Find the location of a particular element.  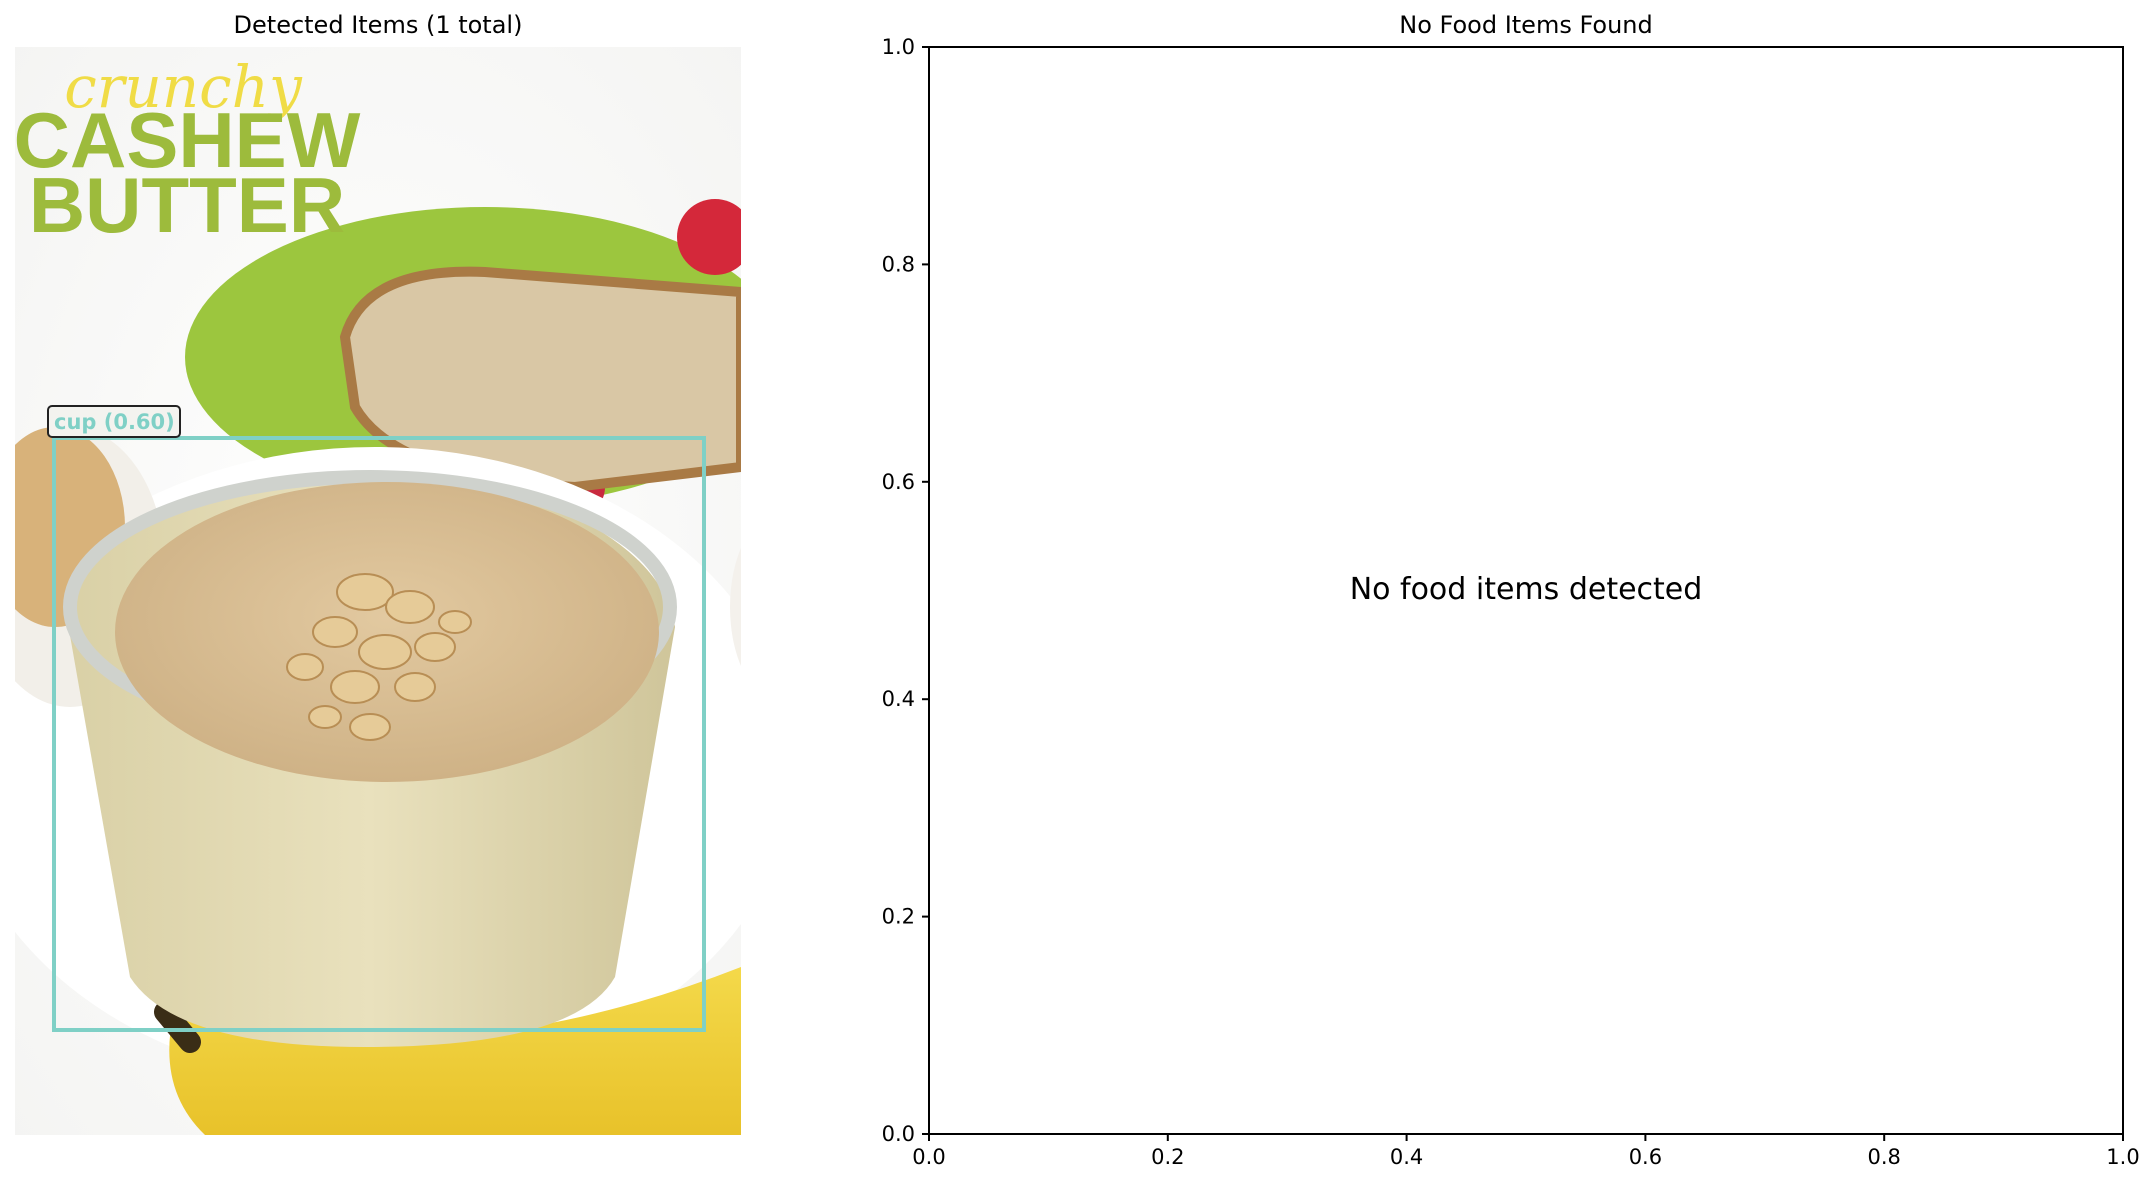

no-items-message: No food items detected is located at coordinates (1526, 589).